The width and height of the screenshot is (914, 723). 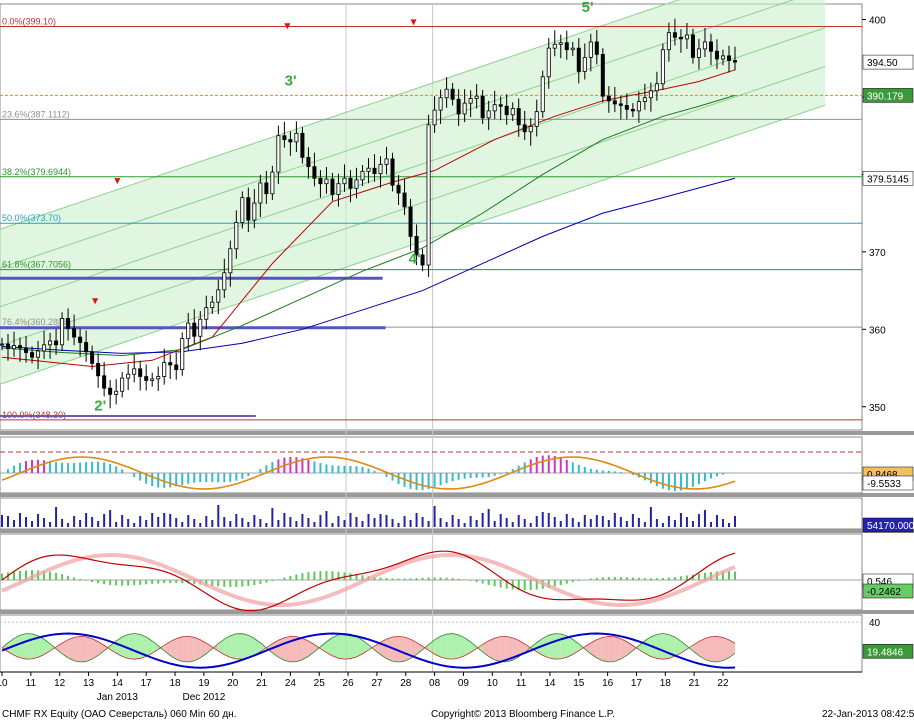 I want to click on macd-panel, so click(x=431, y=572).